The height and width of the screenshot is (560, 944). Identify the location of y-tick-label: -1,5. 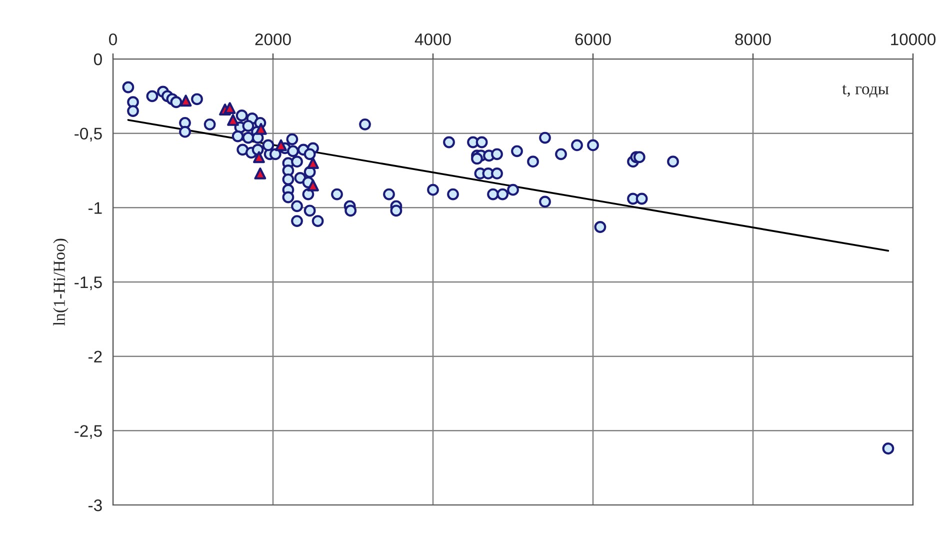
(88, 283).